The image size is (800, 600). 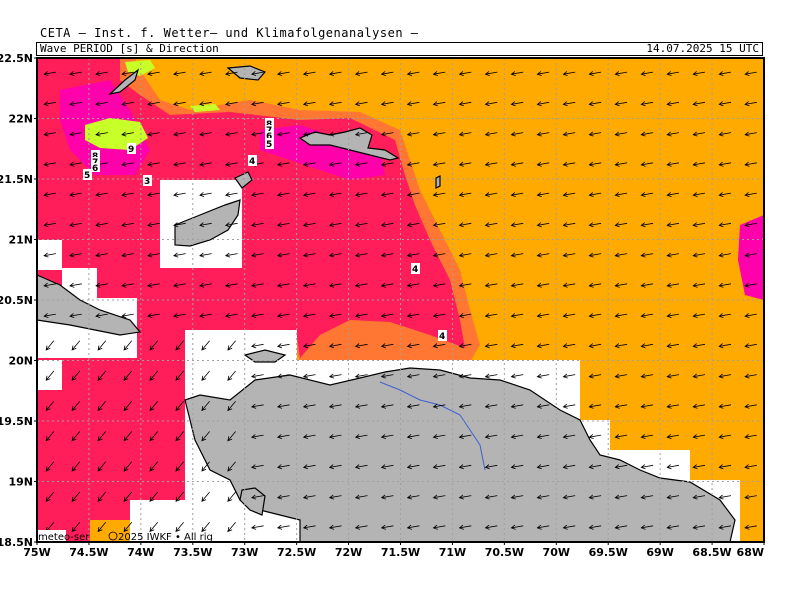 I want to click on longitude-label: 74.5W, so click(x=88, y=552).